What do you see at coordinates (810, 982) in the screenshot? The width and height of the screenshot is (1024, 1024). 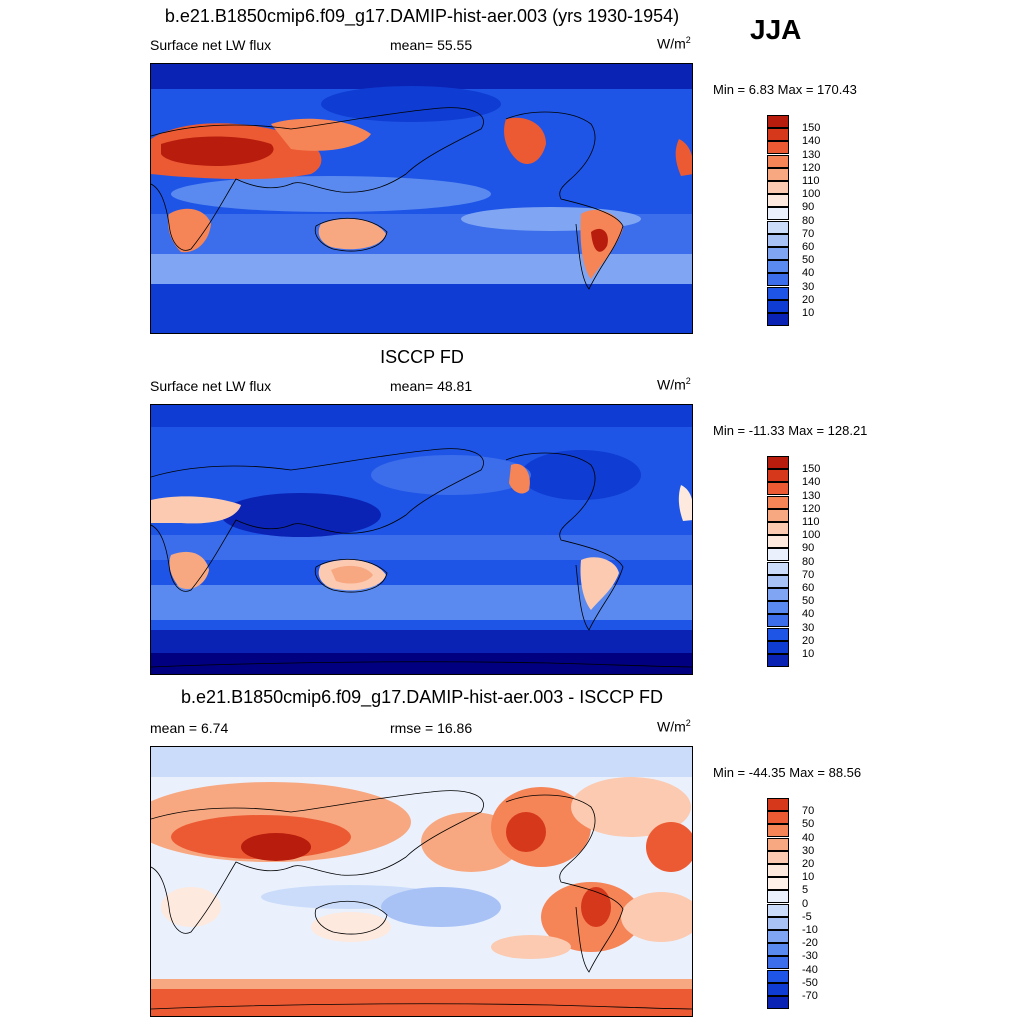 I see `colorbar-label: -50` at bounding box center [810, 982].